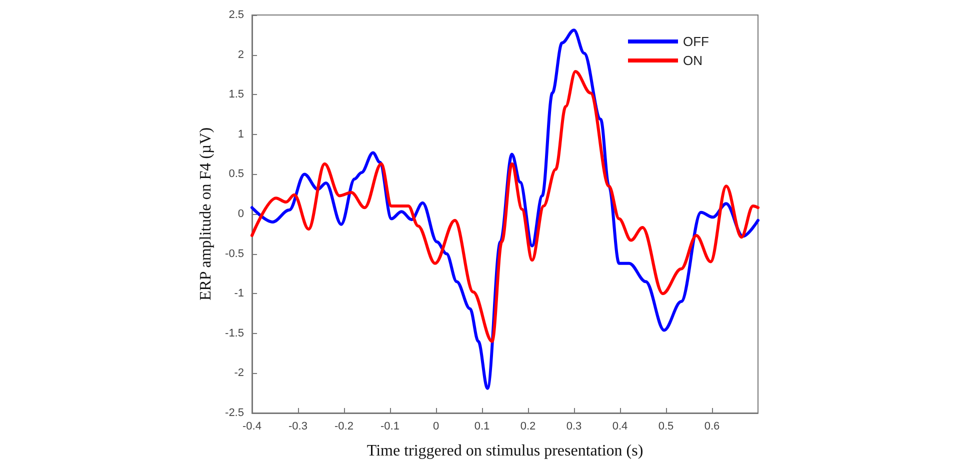 This screenshot has width=959, height=464. I want to click on x-tick-label: 0.5, so click(666, 426).